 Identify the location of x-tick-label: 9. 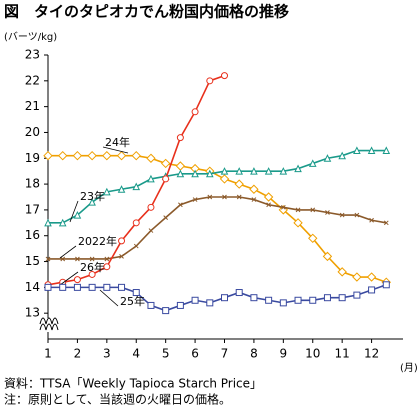
(284, 354).